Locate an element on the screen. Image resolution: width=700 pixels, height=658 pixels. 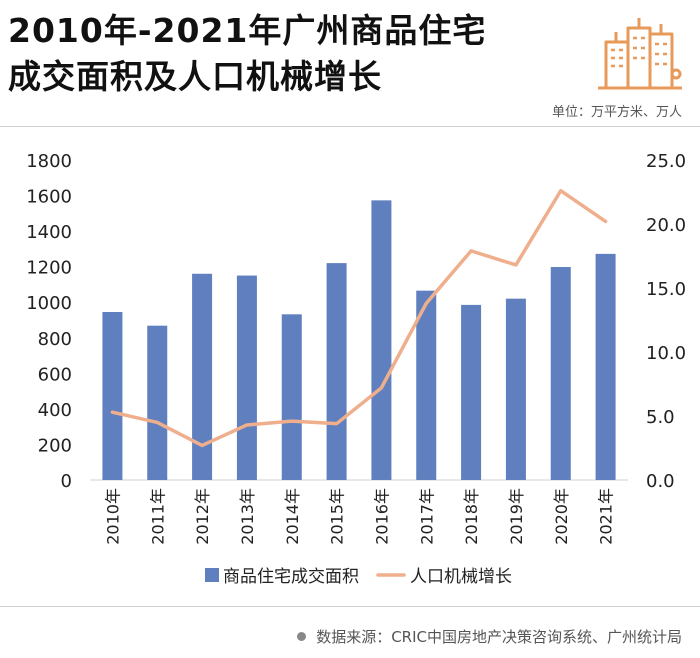
legend-bar-swatch is located at coordinates (212, 575).